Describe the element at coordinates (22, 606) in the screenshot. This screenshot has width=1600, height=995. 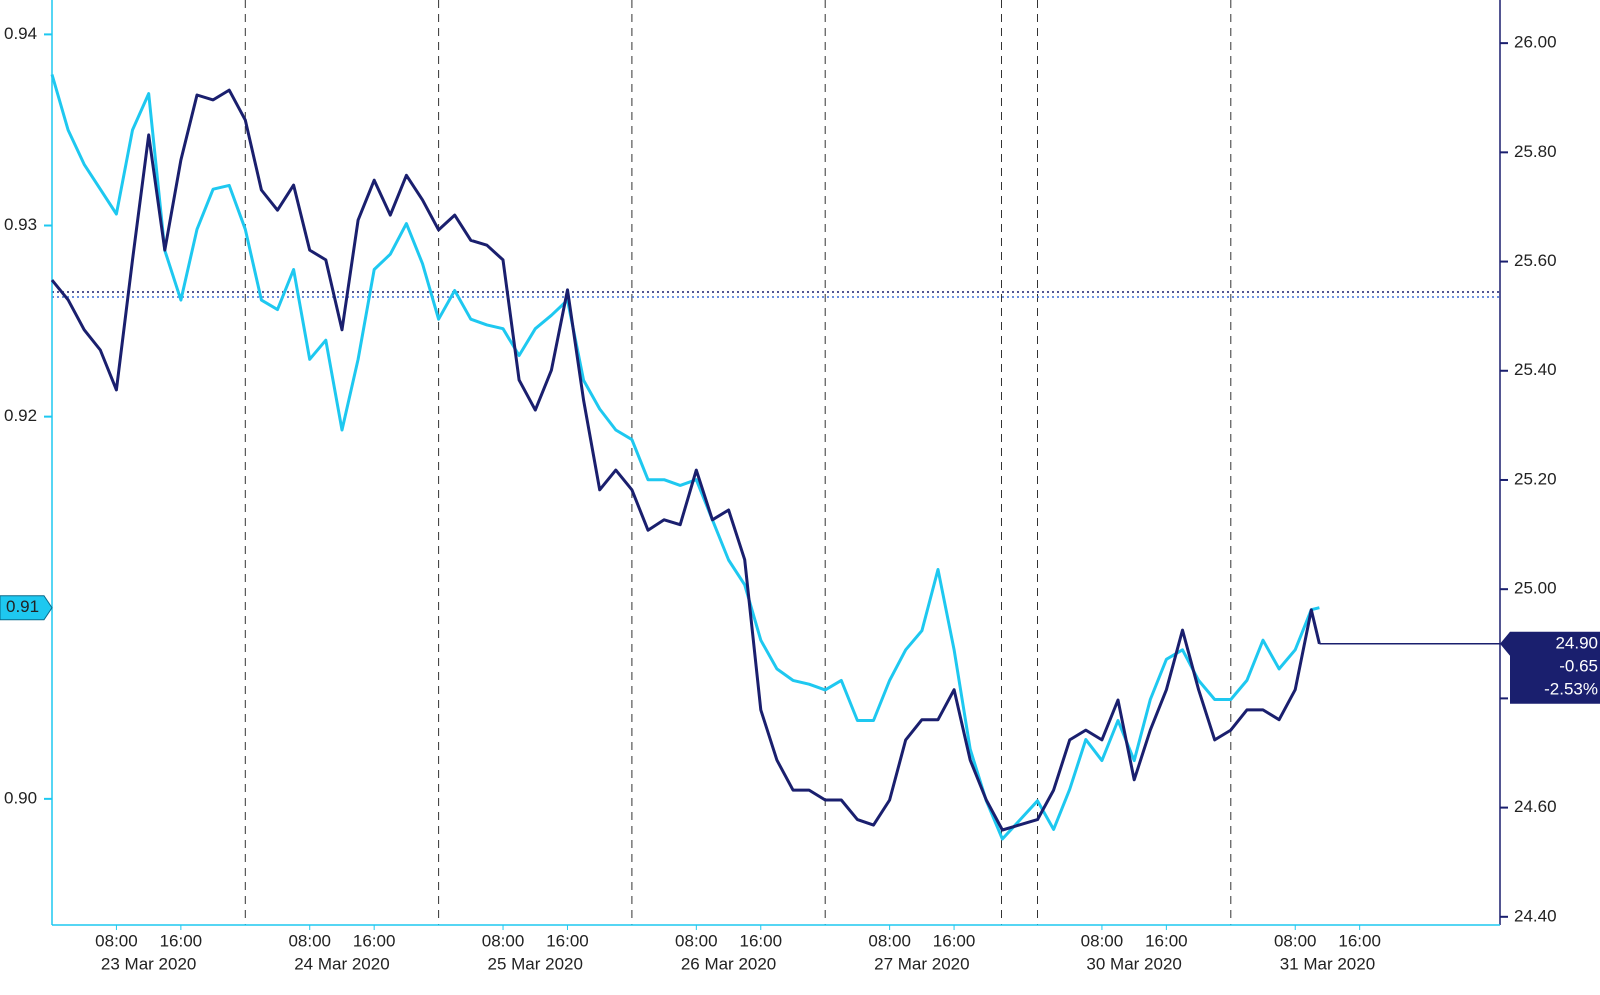
I see `last-value-label: 0.91` at that location.